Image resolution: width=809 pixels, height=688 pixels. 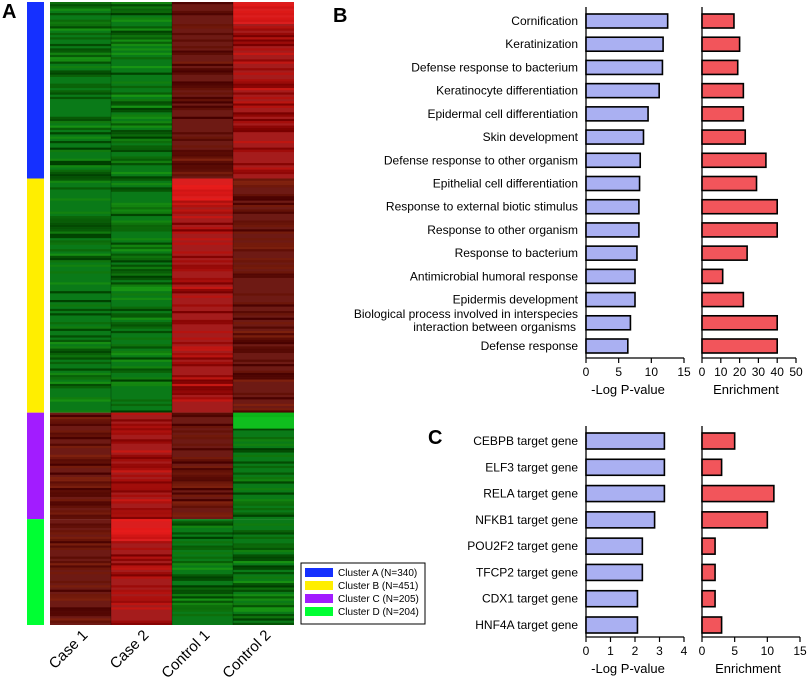 What do you see at coordinates (796, 372) in the screenshot?
I see `x-tick-label: 50` at bounding box center [796, 372].